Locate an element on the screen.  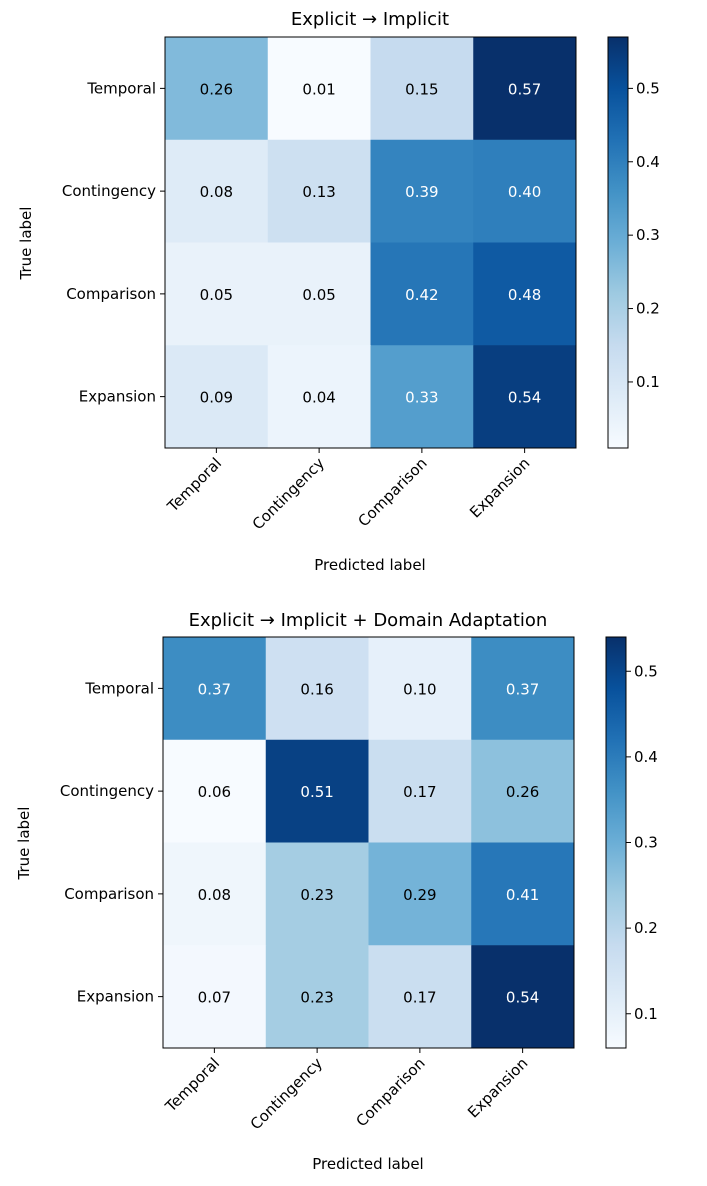
cell-value-label: 0.48 is located at coordinates (524, 295).